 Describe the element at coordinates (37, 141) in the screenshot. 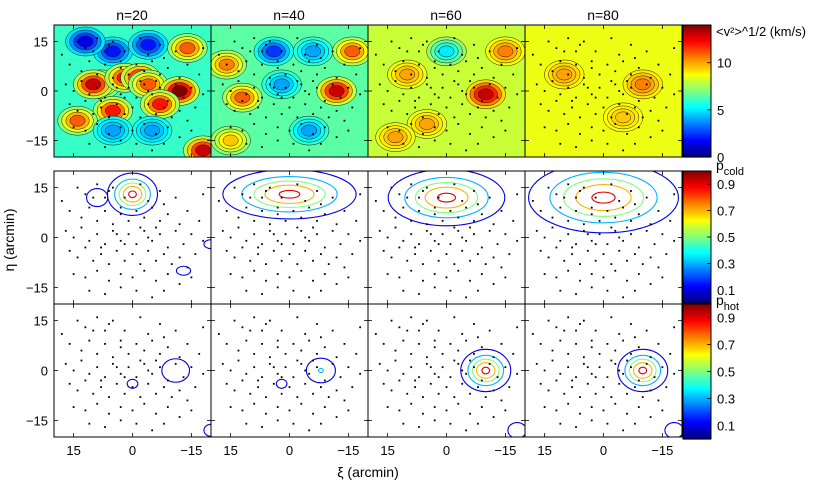

I see `y-tick-label: −15` at that location.